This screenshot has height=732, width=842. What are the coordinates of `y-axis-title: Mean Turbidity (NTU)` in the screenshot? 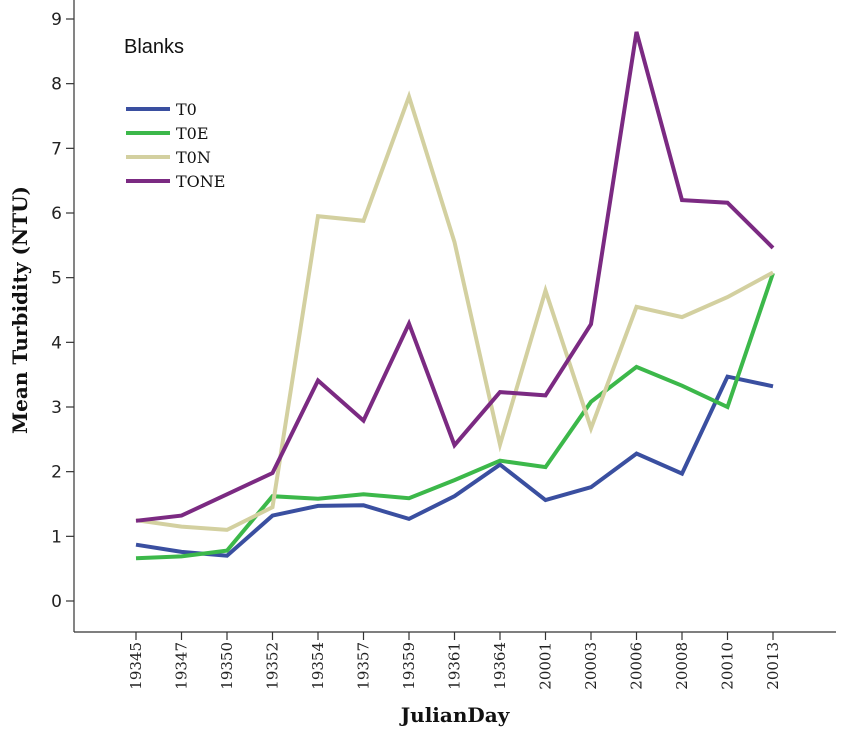 It's located at (20, 310).